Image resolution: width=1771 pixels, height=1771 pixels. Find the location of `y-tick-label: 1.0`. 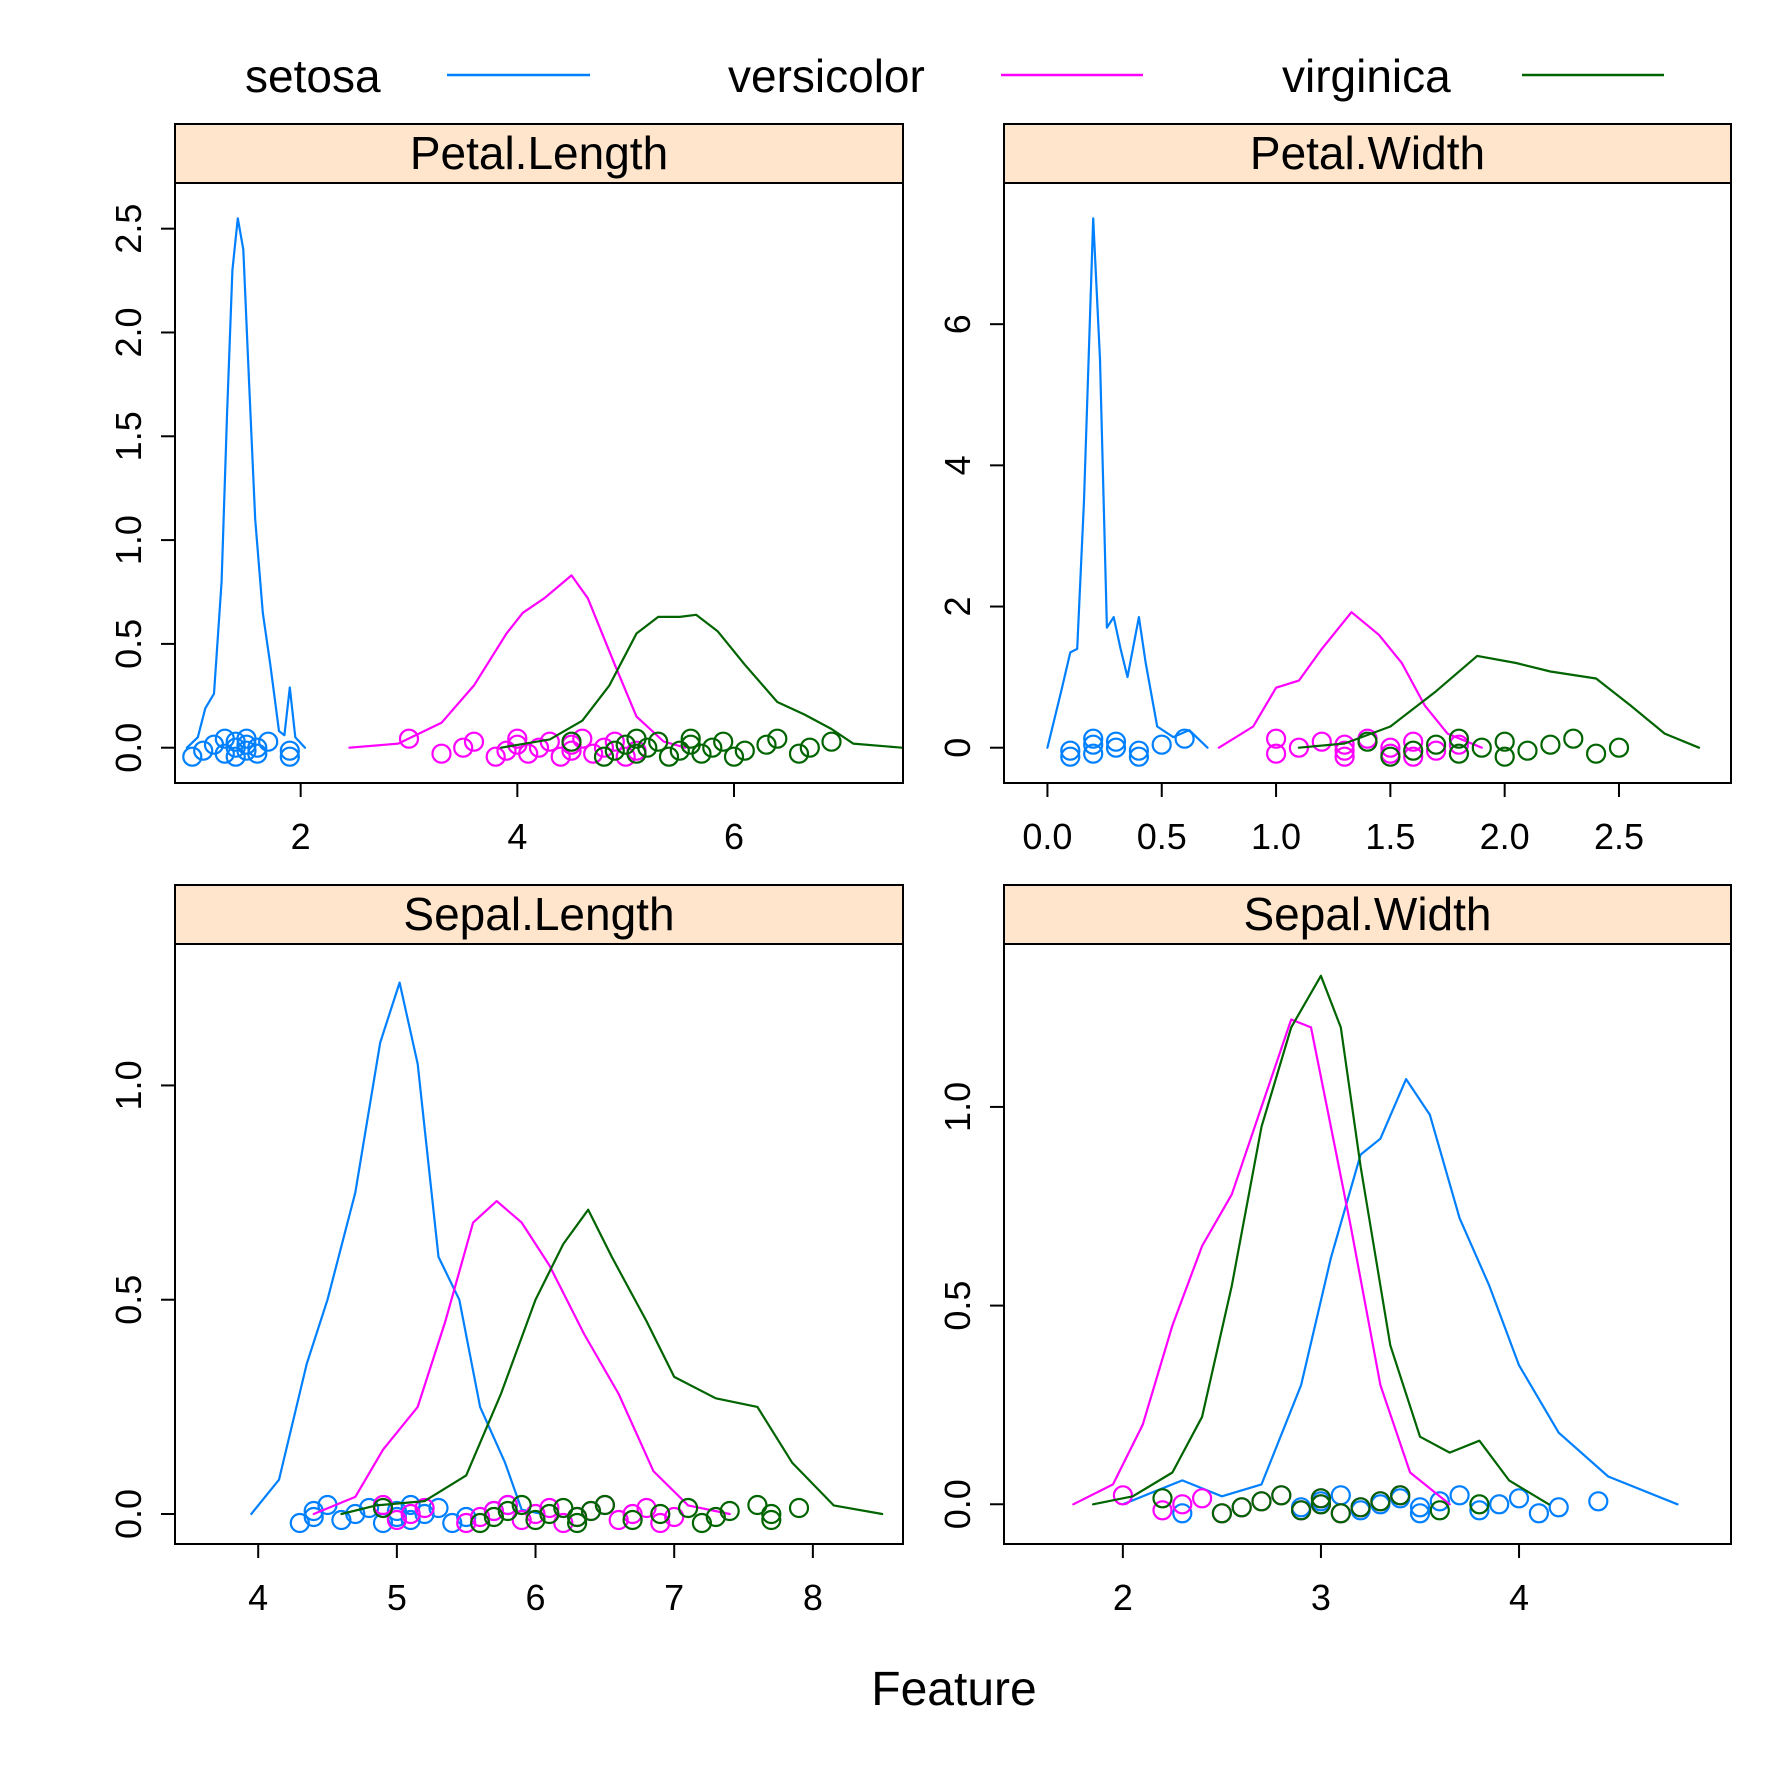

y-tick-label: 1.0 is located at coordinates (128, 1085).